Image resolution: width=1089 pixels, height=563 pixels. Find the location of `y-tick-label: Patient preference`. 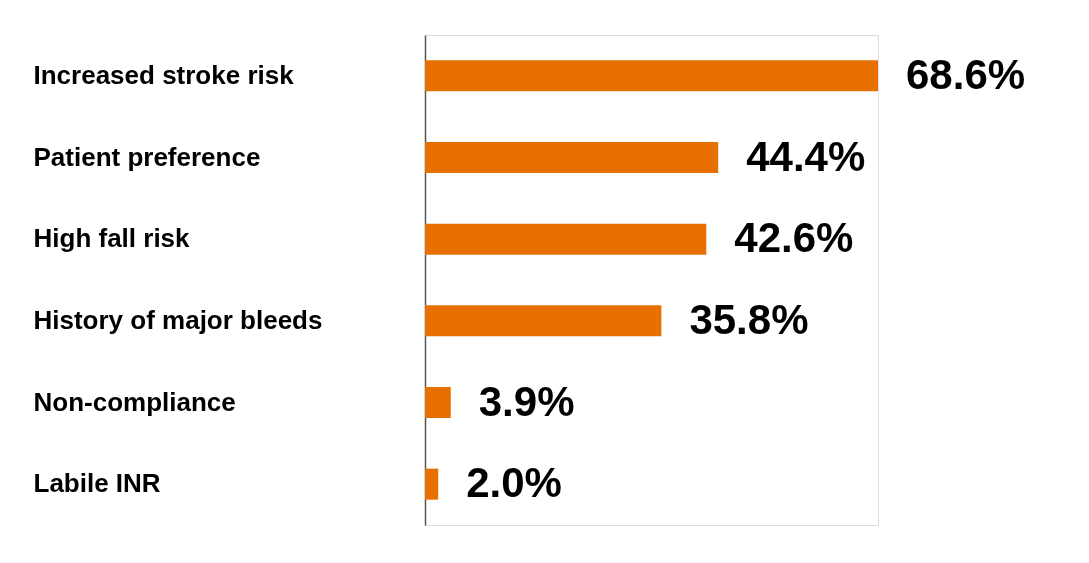

y-tick-label: Patient preference is located at coordinates (147, 156).